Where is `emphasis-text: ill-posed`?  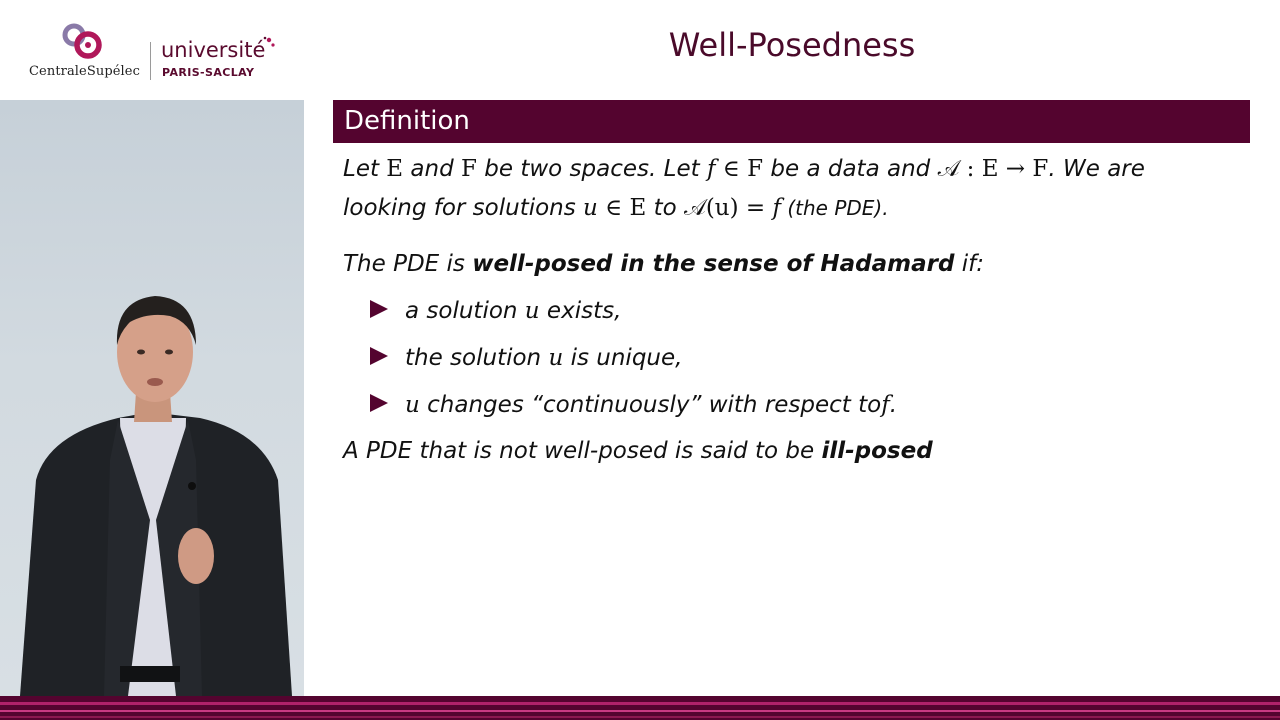
emphasis-text: ill-posed is located at coordinates (877, 451).